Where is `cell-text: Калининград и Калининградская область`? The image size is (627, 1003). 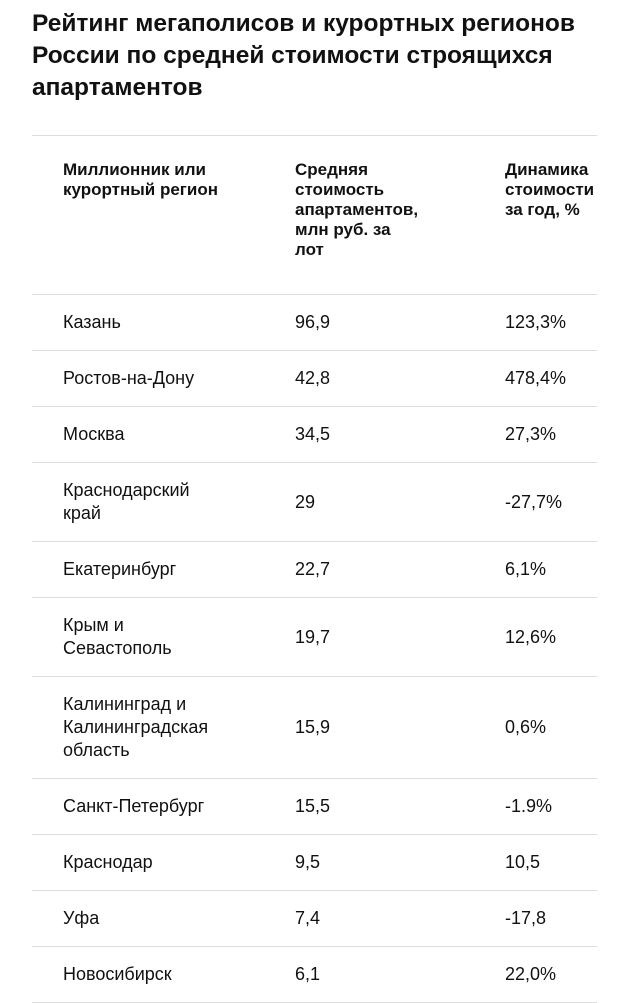
cell-text: Калининград и Калининградская область is located at coordinates (136, 727).